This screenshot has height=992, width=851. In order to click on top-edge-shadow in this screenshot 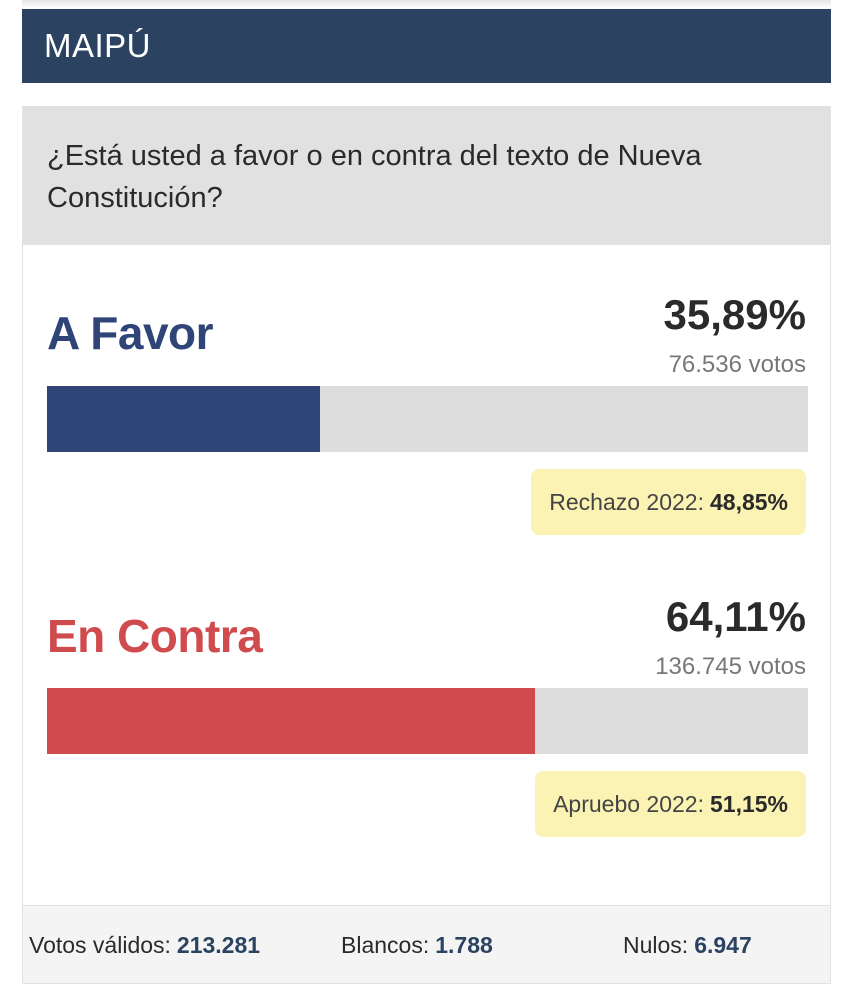, I will do `click(426, 4)`.